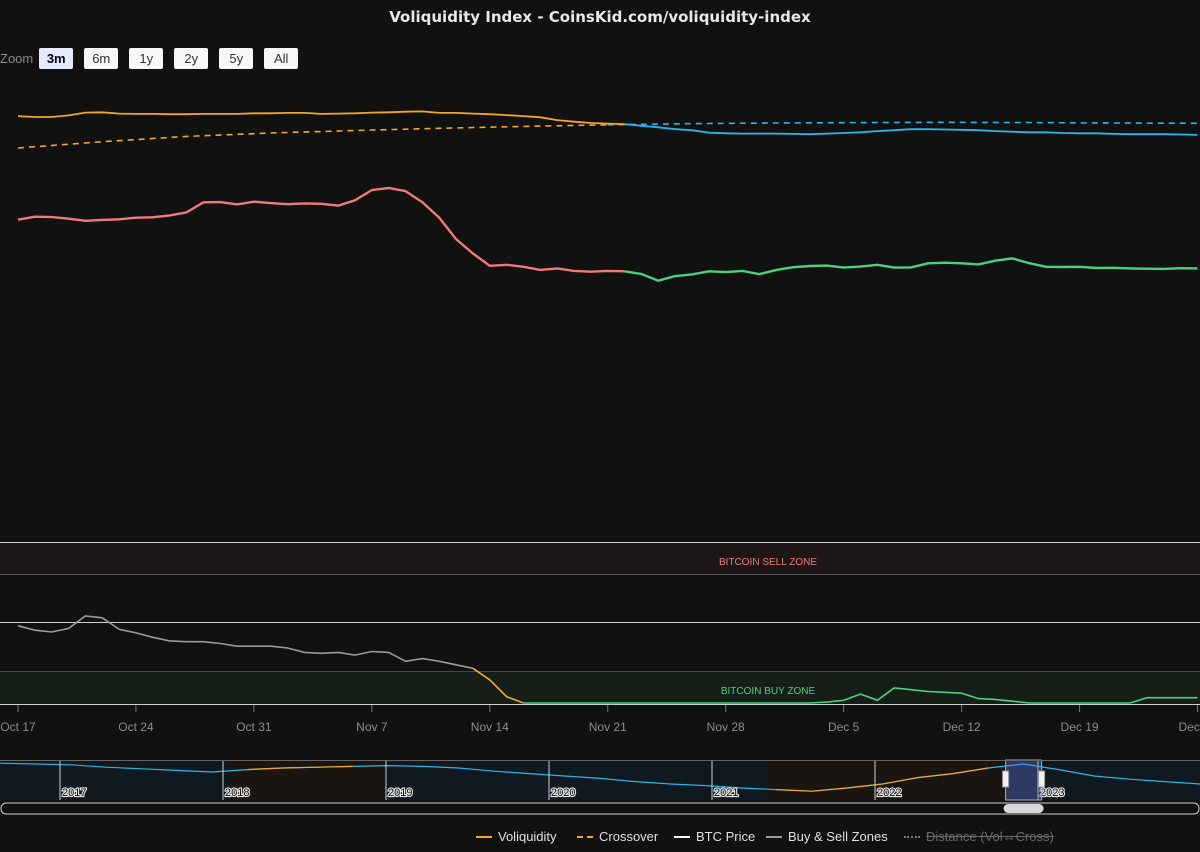  What do you see at coordinates (1080, 727) in the screenshot?
I see `x-tick-label: Dec 19` at bounding box center [1080, 727].